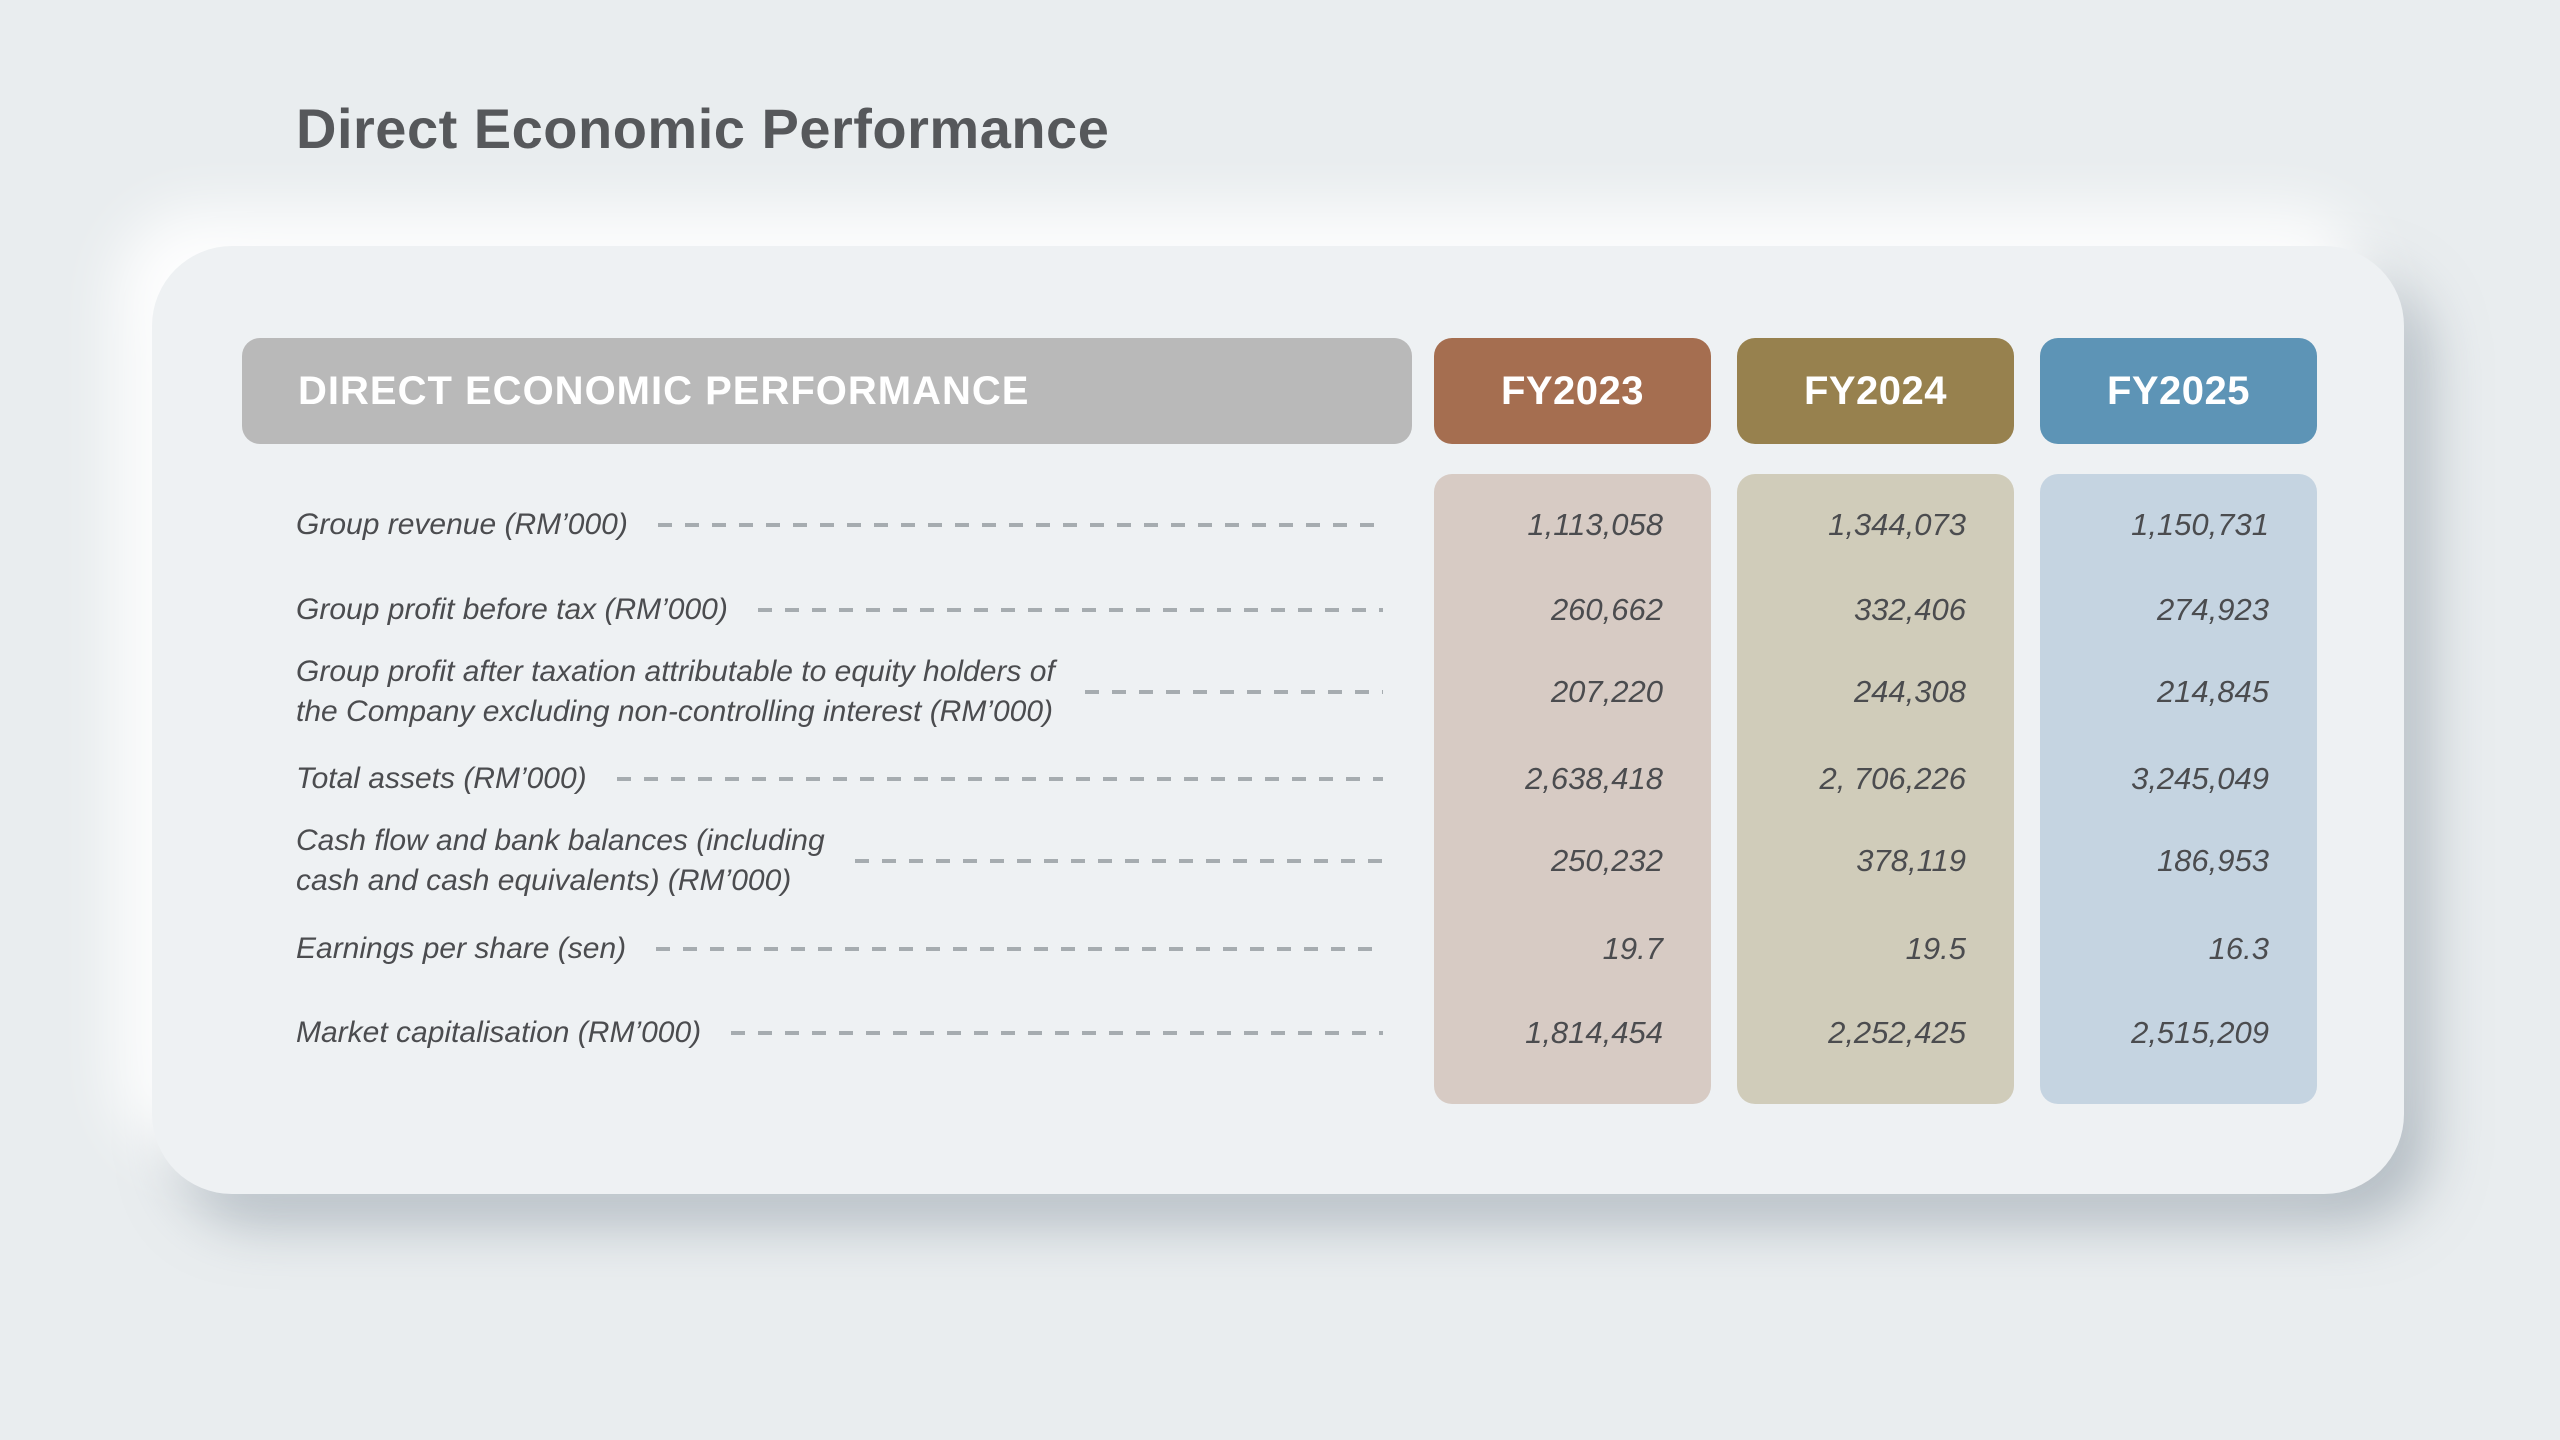 This screenshot has width=2560, height=1440. Describe the element at coordinates (1606, 860) in the screenshot. I see `cell-value: 250,232` at that location.